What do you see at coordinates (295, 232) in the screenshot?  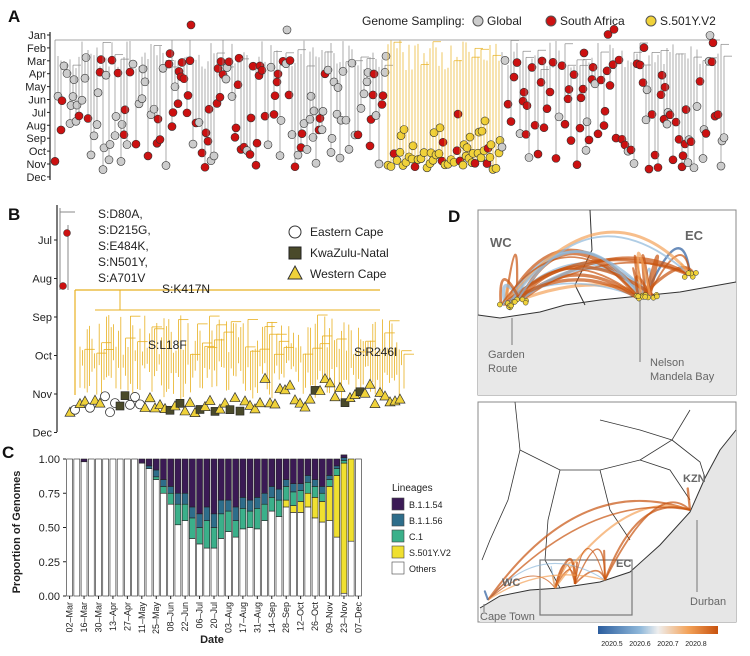 I see `legend-marker-eastern-cape` at bounding box center [295, 232].